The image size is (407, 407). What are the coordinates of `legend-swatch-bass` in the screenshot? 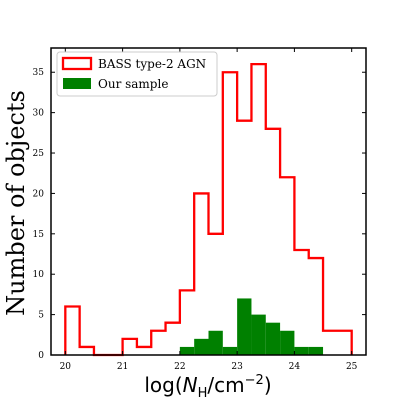 It's located at (77, 63).